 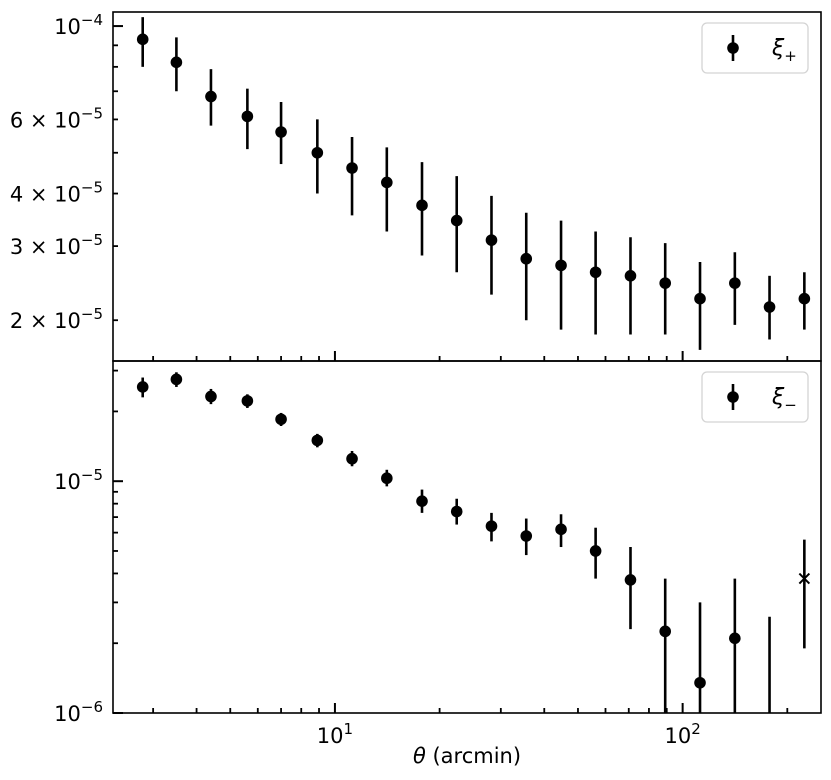 What do you see at coordinates (349, 729) in the screenshot?
I see `tick-exponent: 1` at bounding box center [349, 729].